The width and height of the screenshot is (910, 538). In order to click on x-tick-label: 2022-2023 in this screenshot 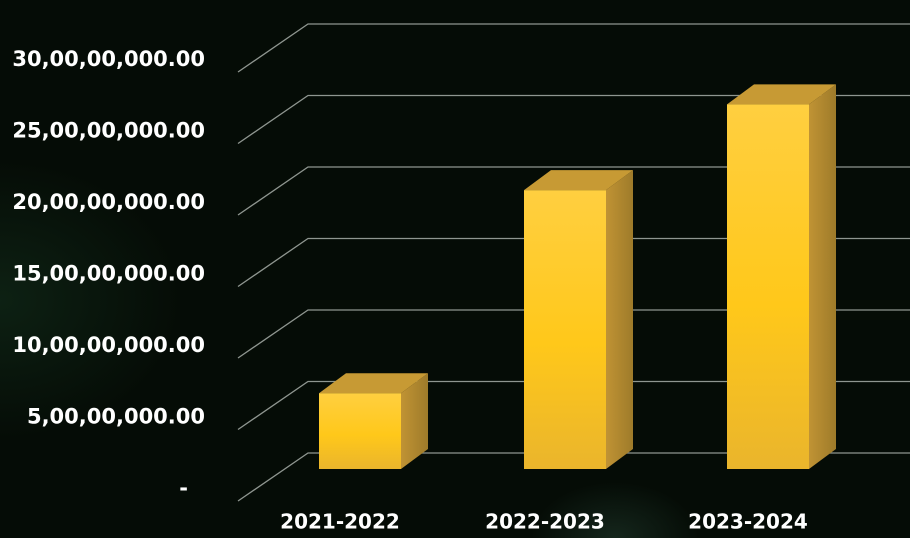, I will do `click(545, 522)`.